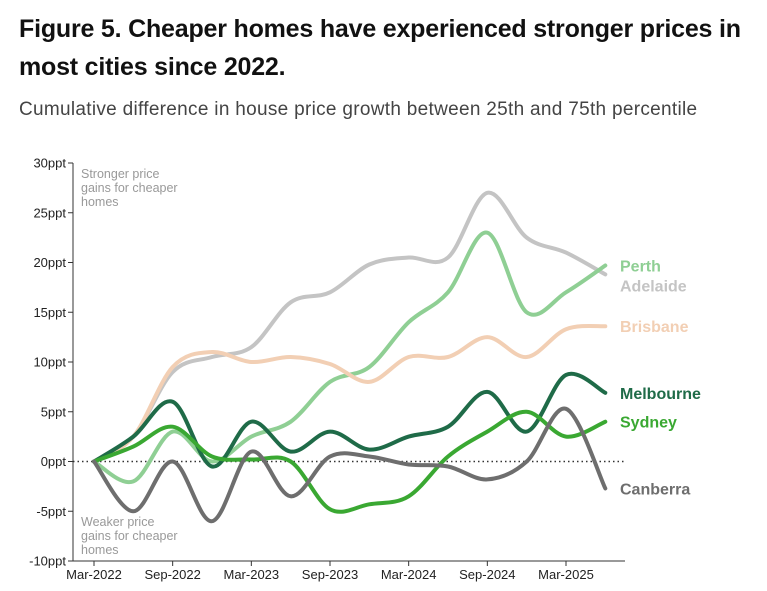 The width and height of the screenshot is (767, 591). Describe the element at coordinates (117, 522) in the screenshot. I see `annotation-bottom-line-1: Weaker price` at that location.